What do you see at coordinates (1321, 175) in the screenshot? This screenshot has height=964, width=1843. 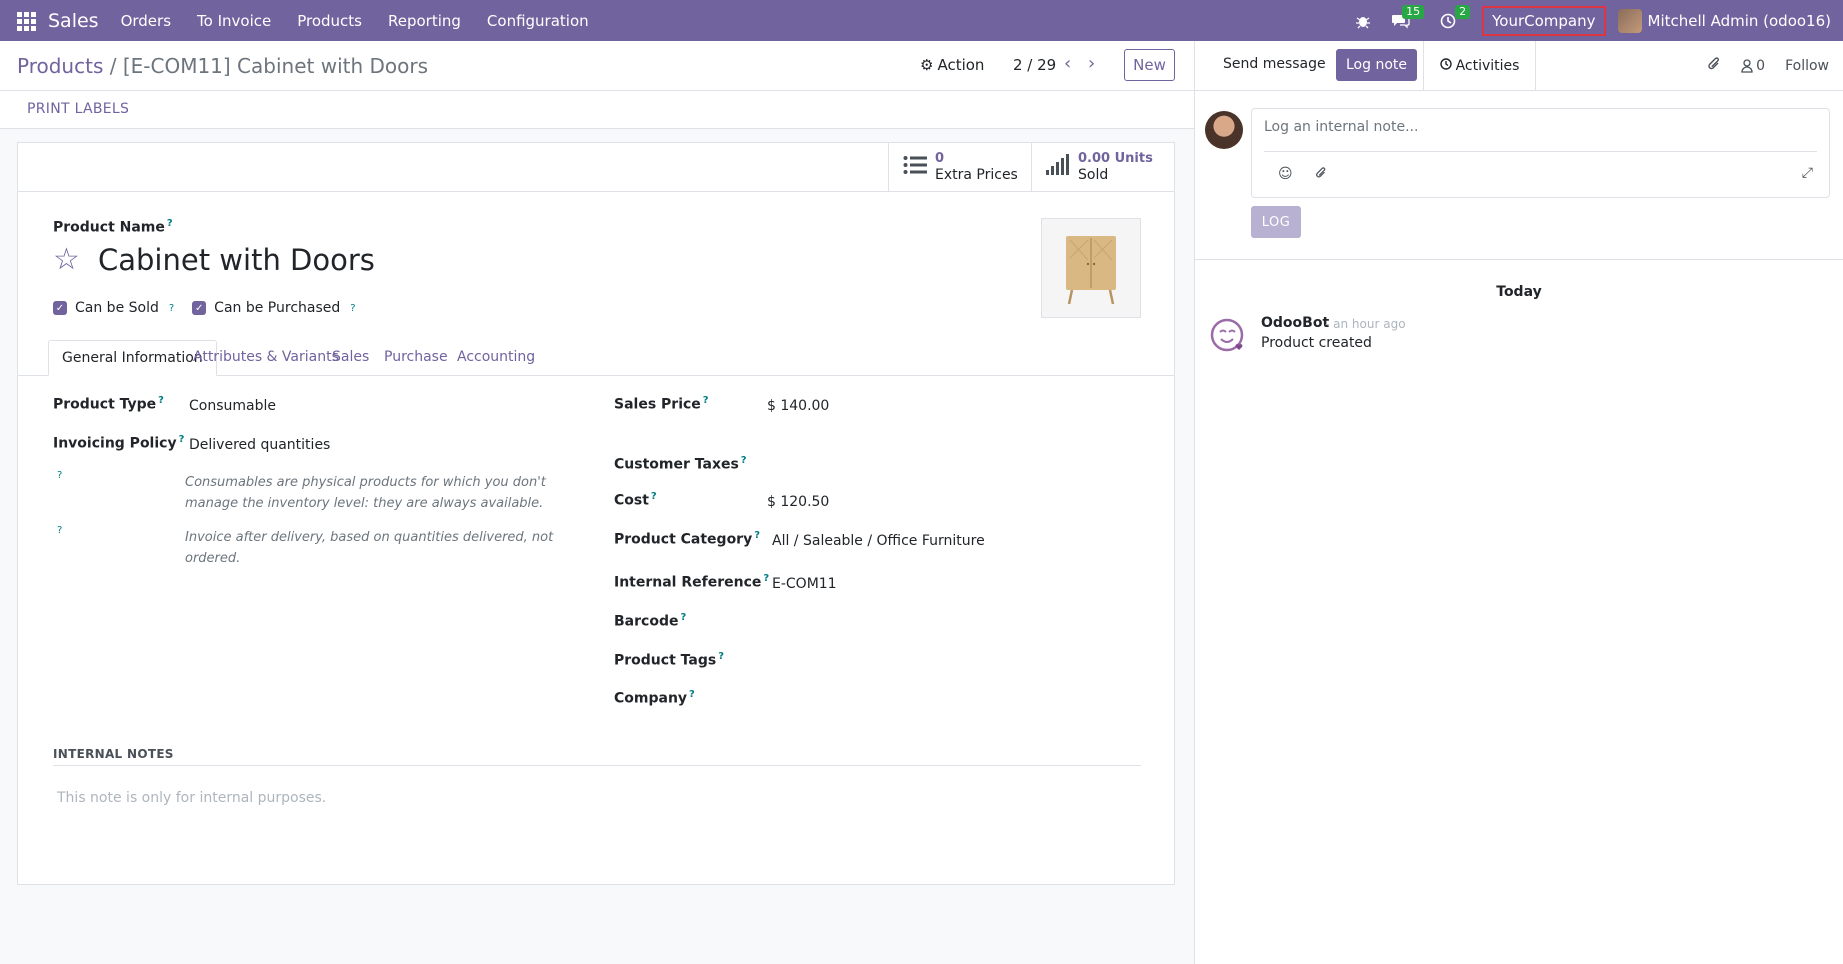 I see `attachment-icon` at bounding box center [1321, 175].